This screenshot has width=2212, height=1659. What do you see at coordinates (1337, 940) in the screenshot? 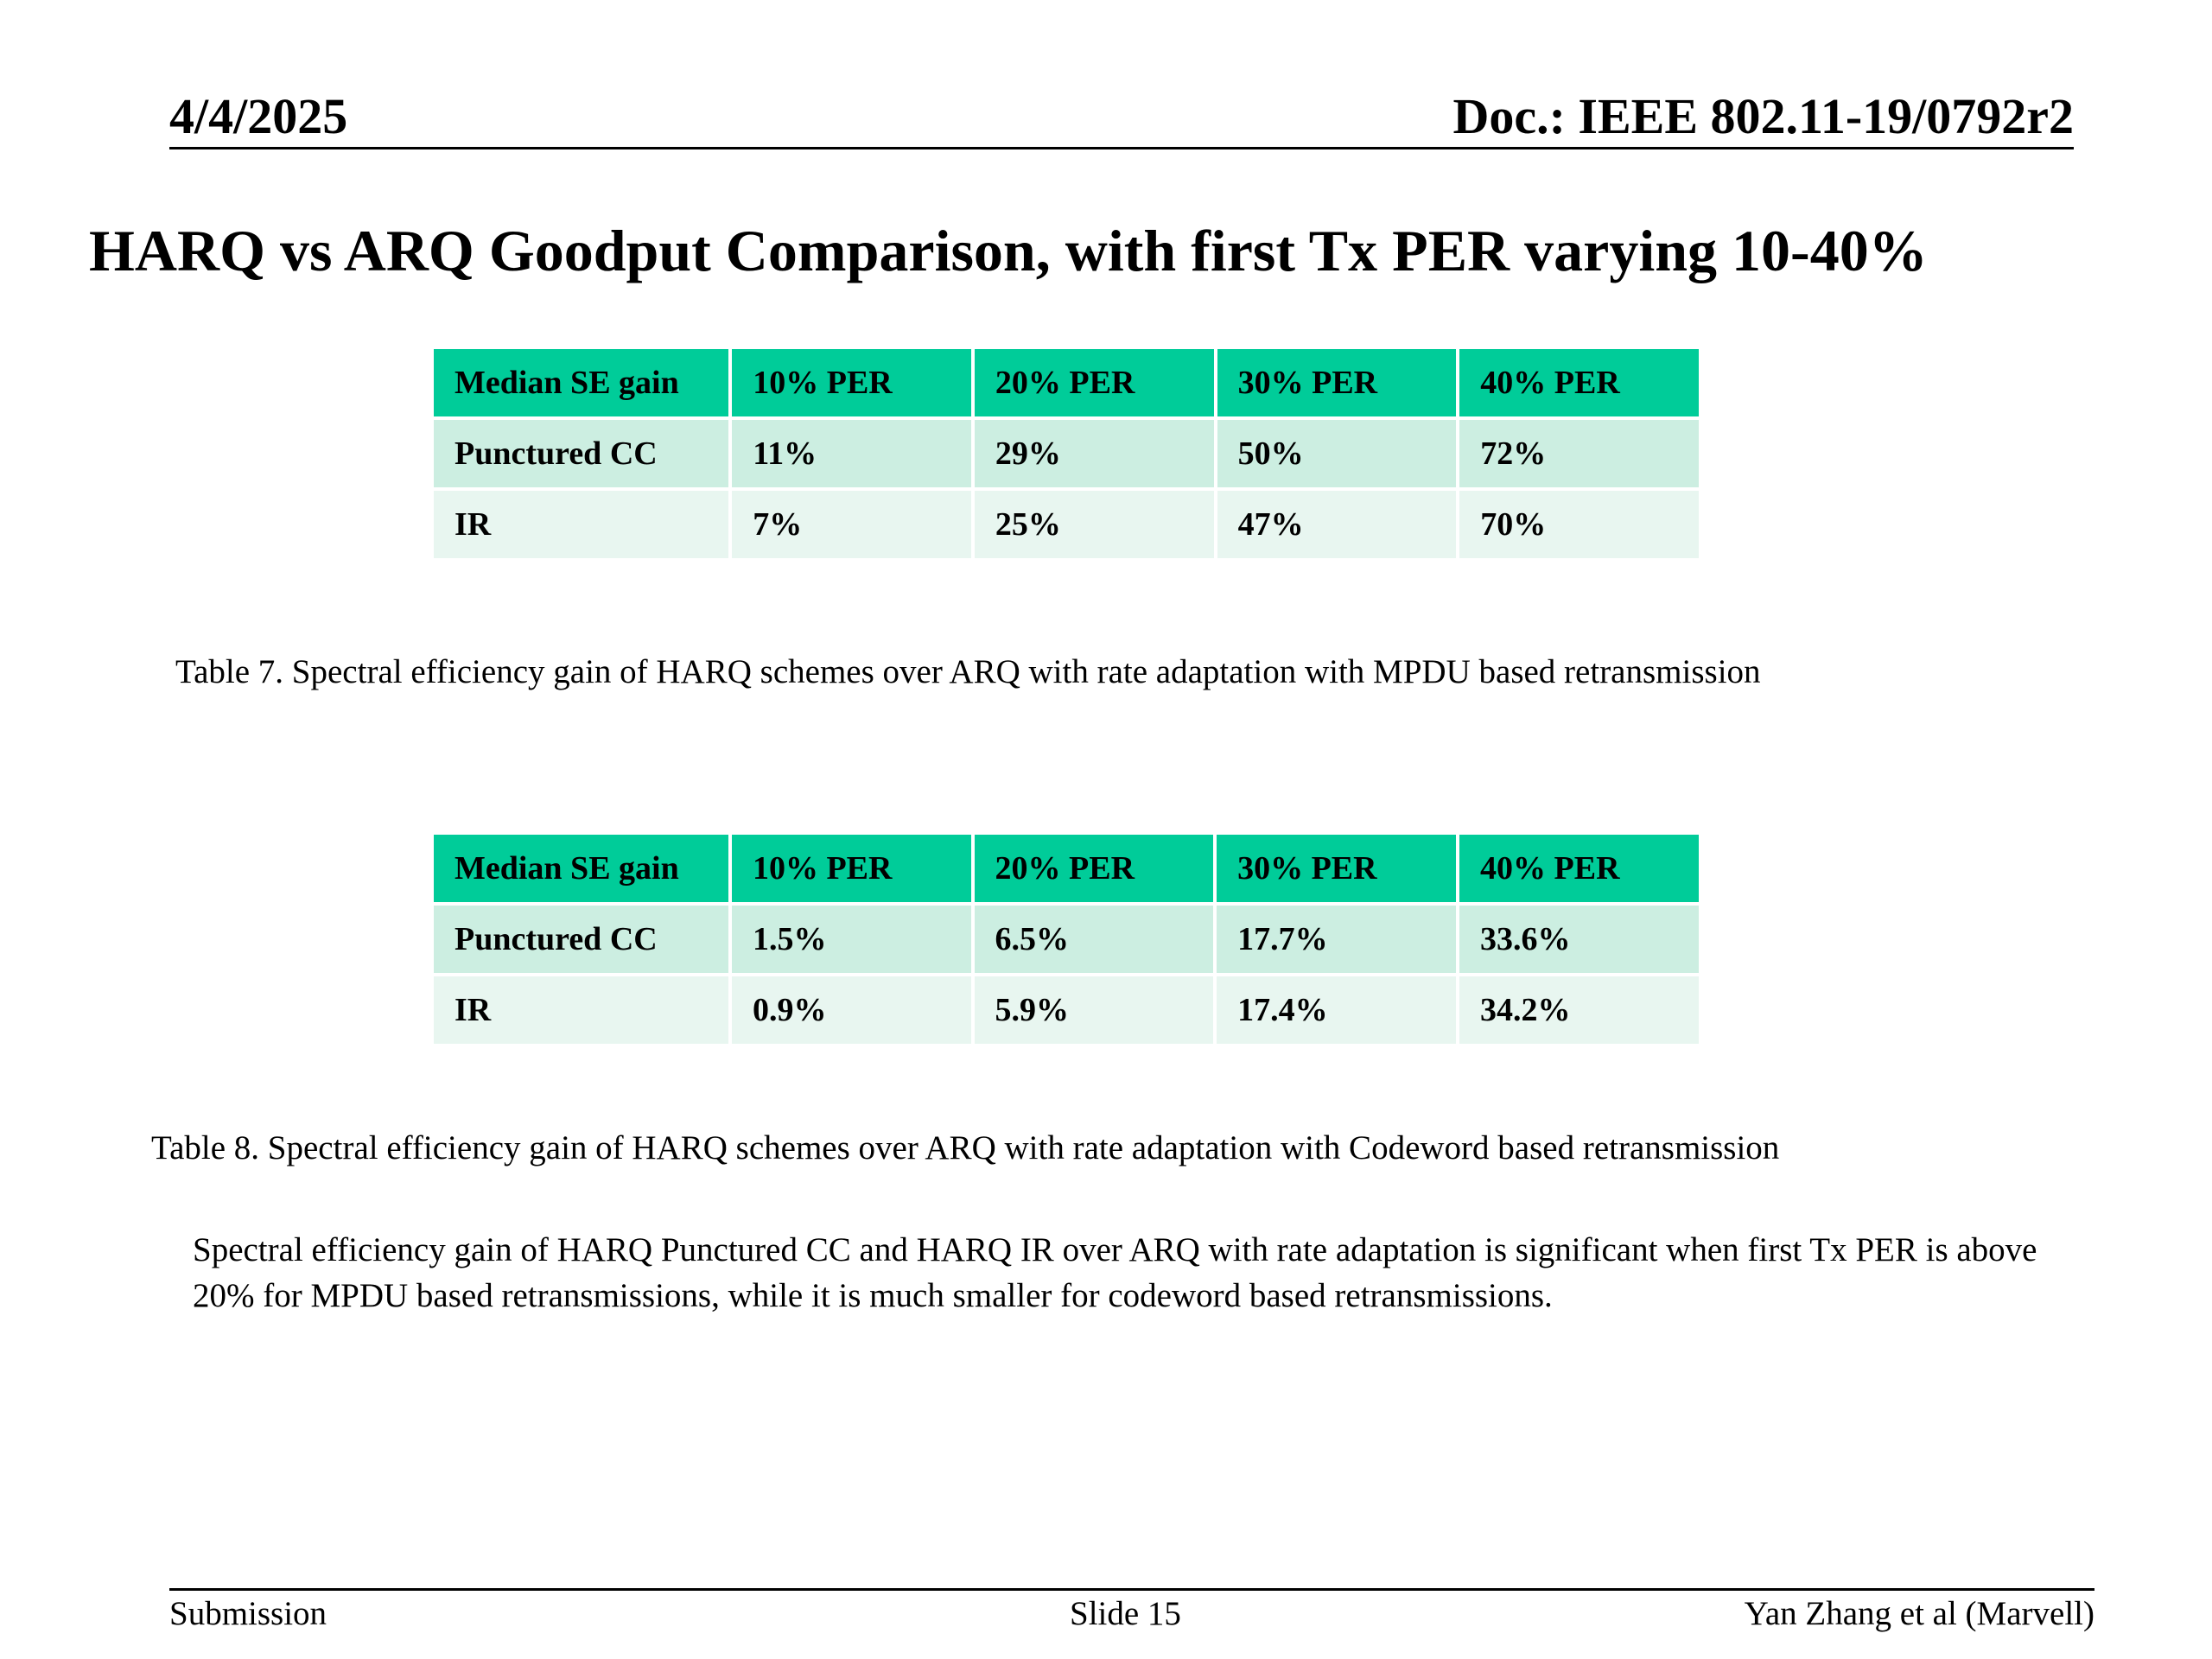
I see `table-cell: 17.7%` at bounding box center [1337, 940].